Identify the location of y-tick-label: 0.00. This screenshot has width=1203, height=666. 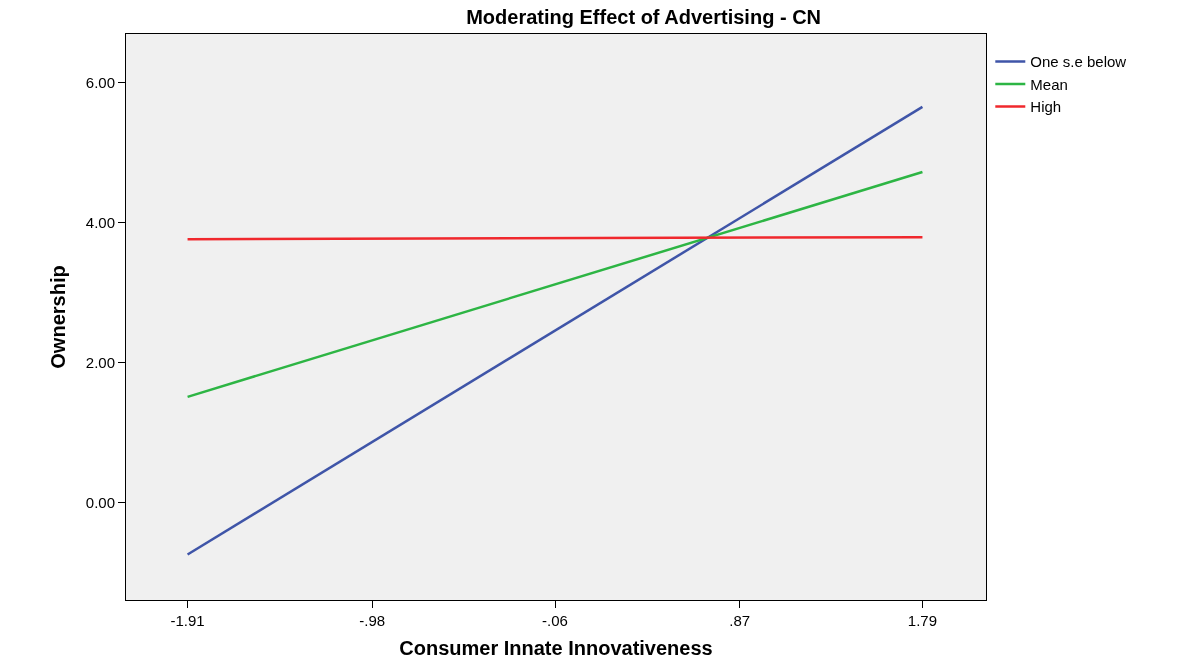
(100, 502).